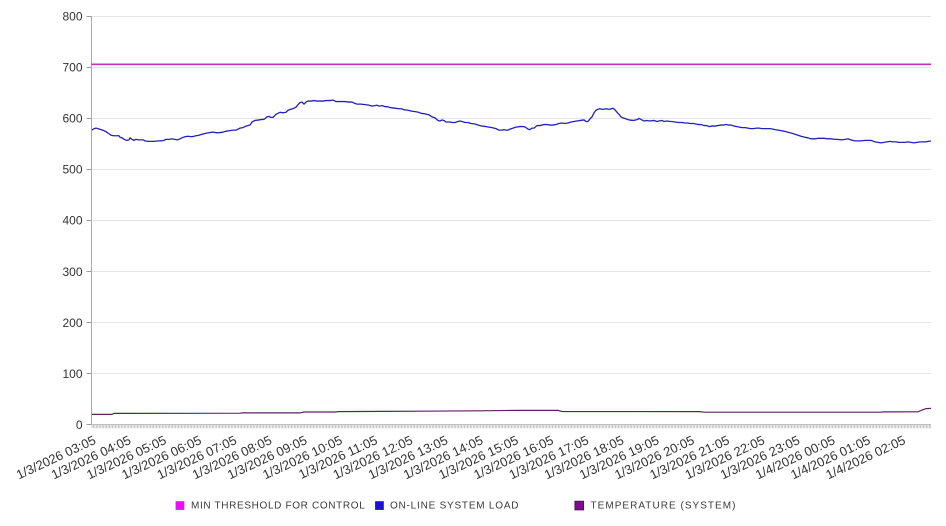 This screenshot has width=946, height=526. Describe the element at coordinates (72, 170) in the screenshot. I see `svg-text: 500` at that location.